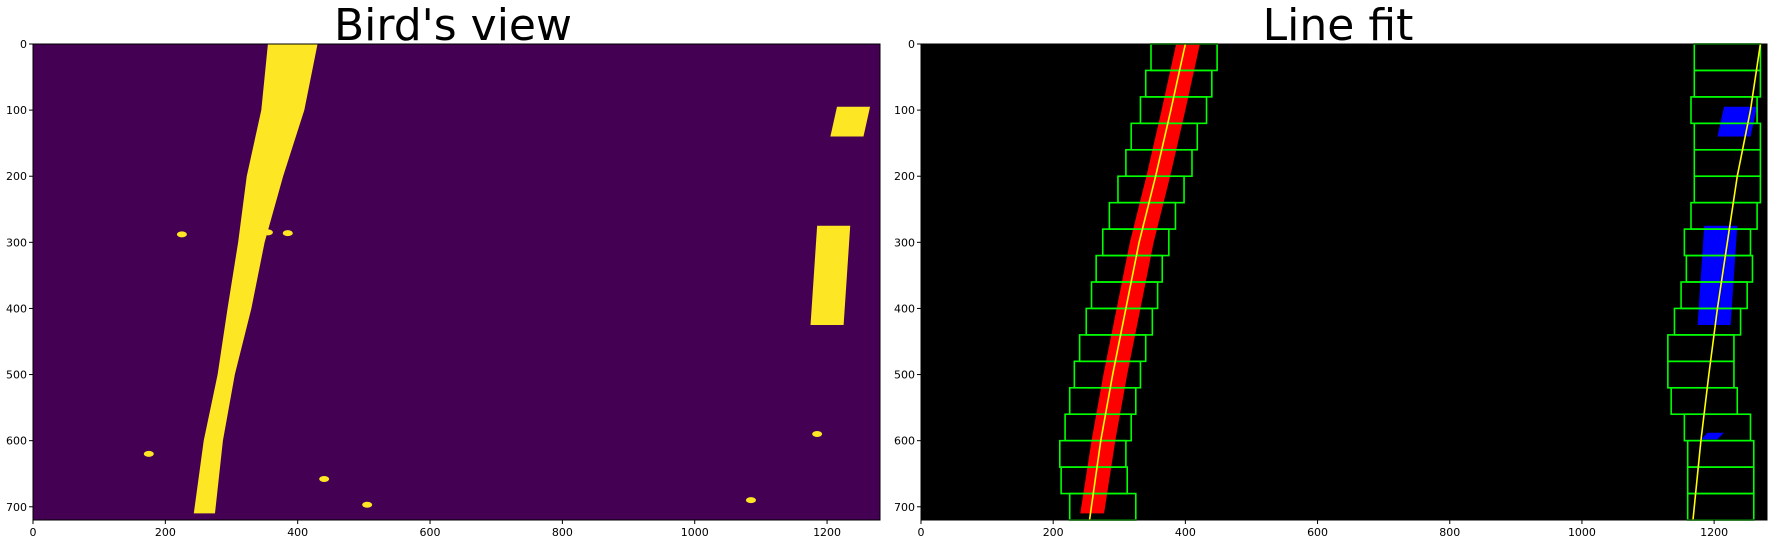 Image resolution: width=1771 pixels, height=542 pixels. I want to click on line-fit-title: Line fit, so click(1338, 25).